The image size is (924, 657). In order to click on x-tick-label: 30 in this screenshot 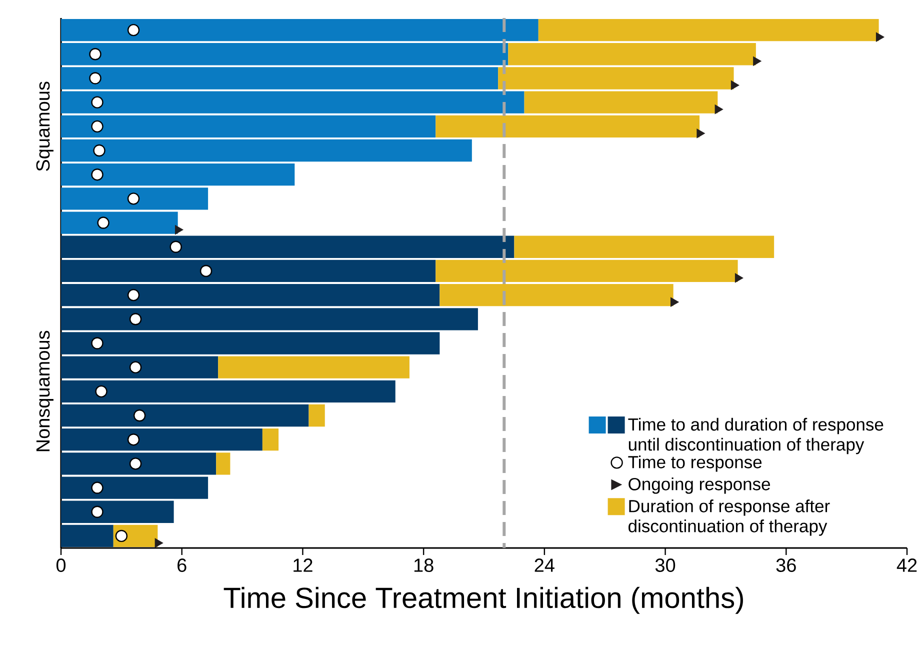, I will do `click(665, 565)`.